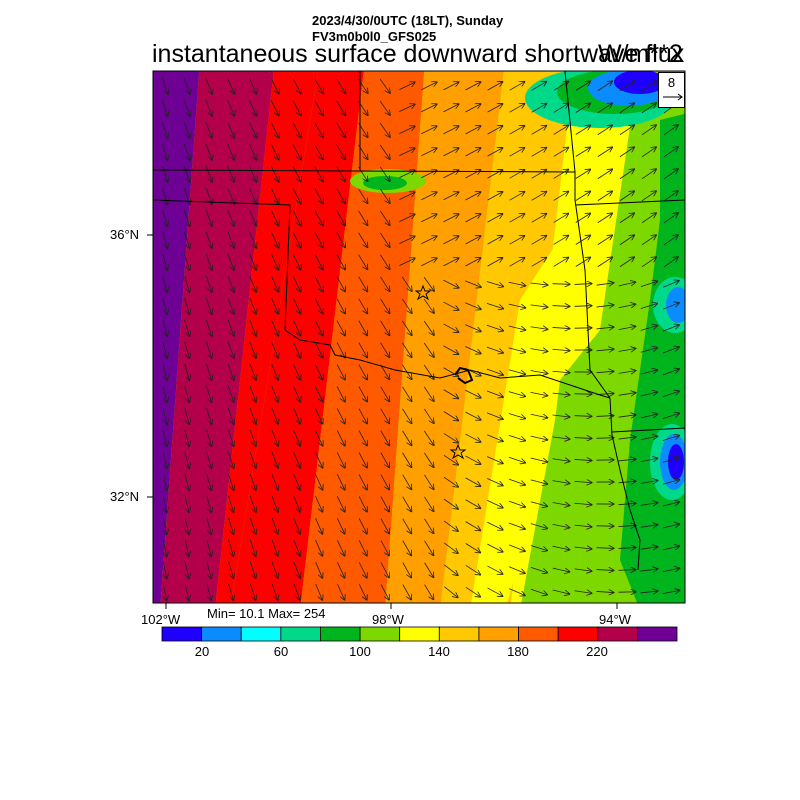  Describe the element at coordinates (419, 634) in the screenshot. I see `colorbar` at that location.